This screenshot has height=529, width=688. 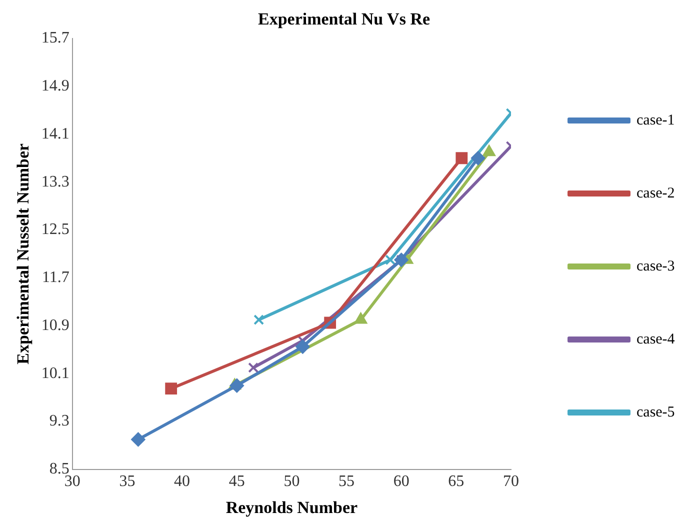 I want to click on y-tick-label: 11.7, so click(x=56, y=277).